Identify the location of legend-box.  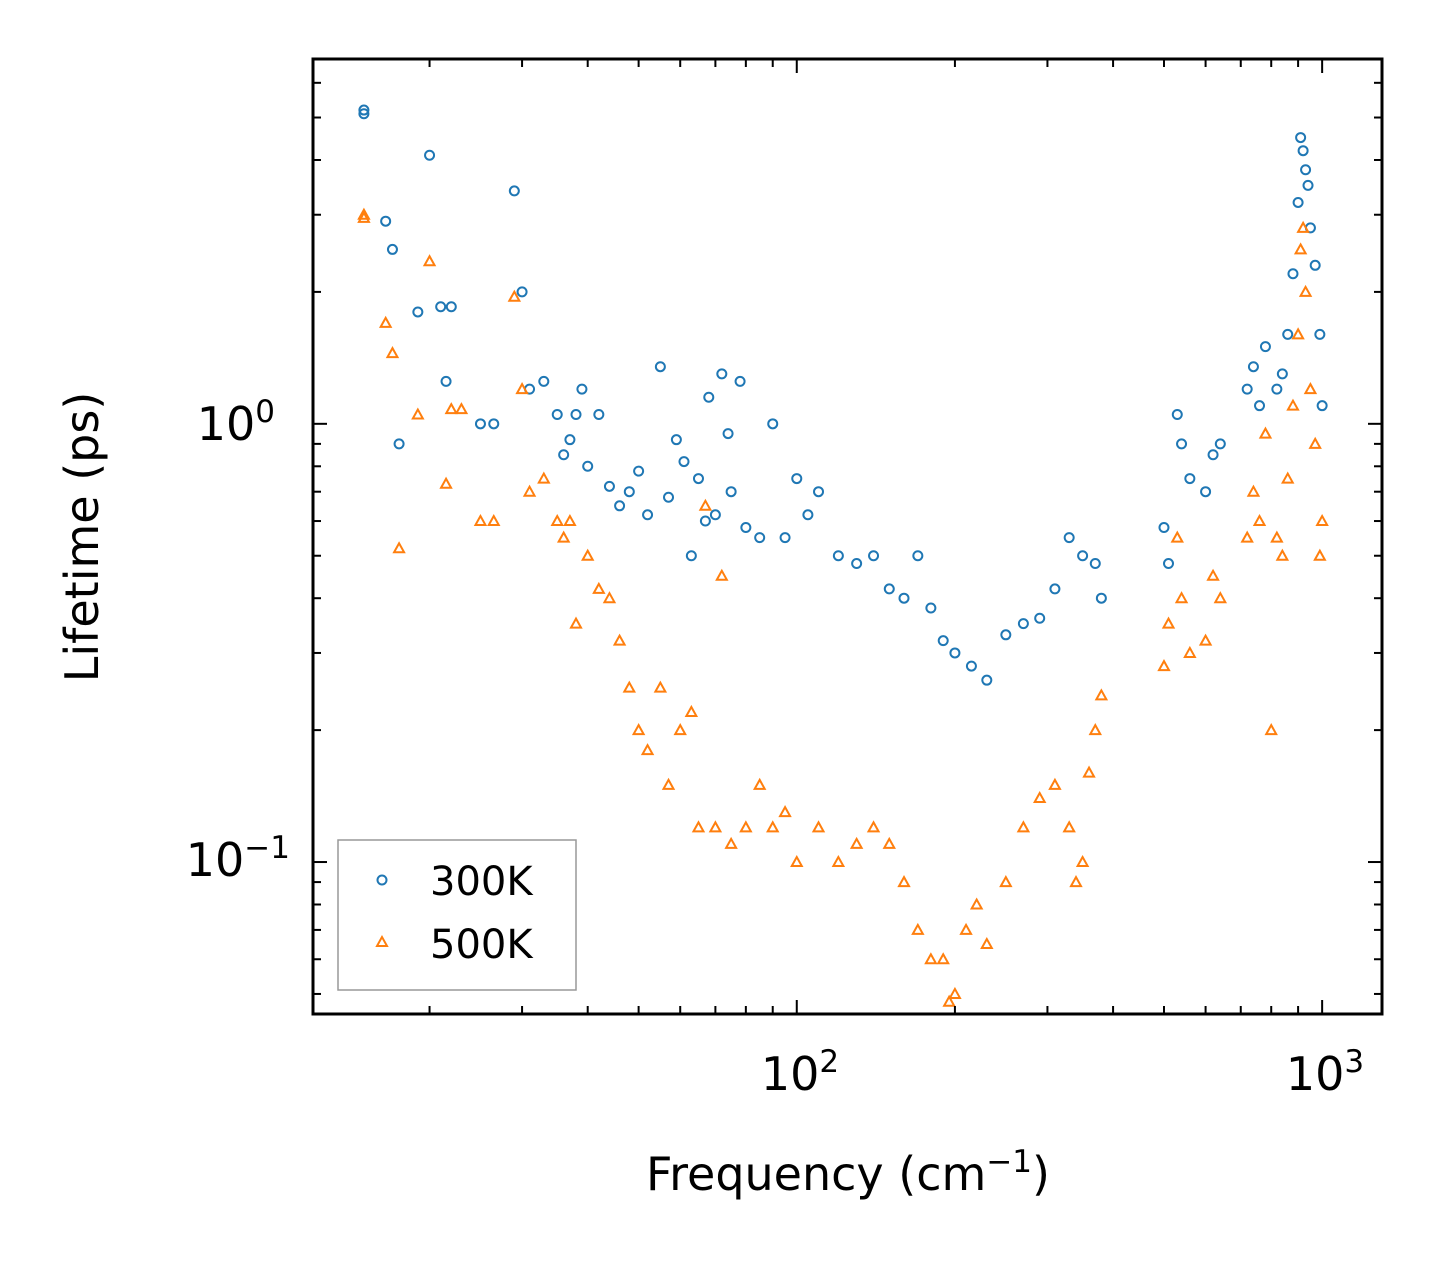
(457, 915).